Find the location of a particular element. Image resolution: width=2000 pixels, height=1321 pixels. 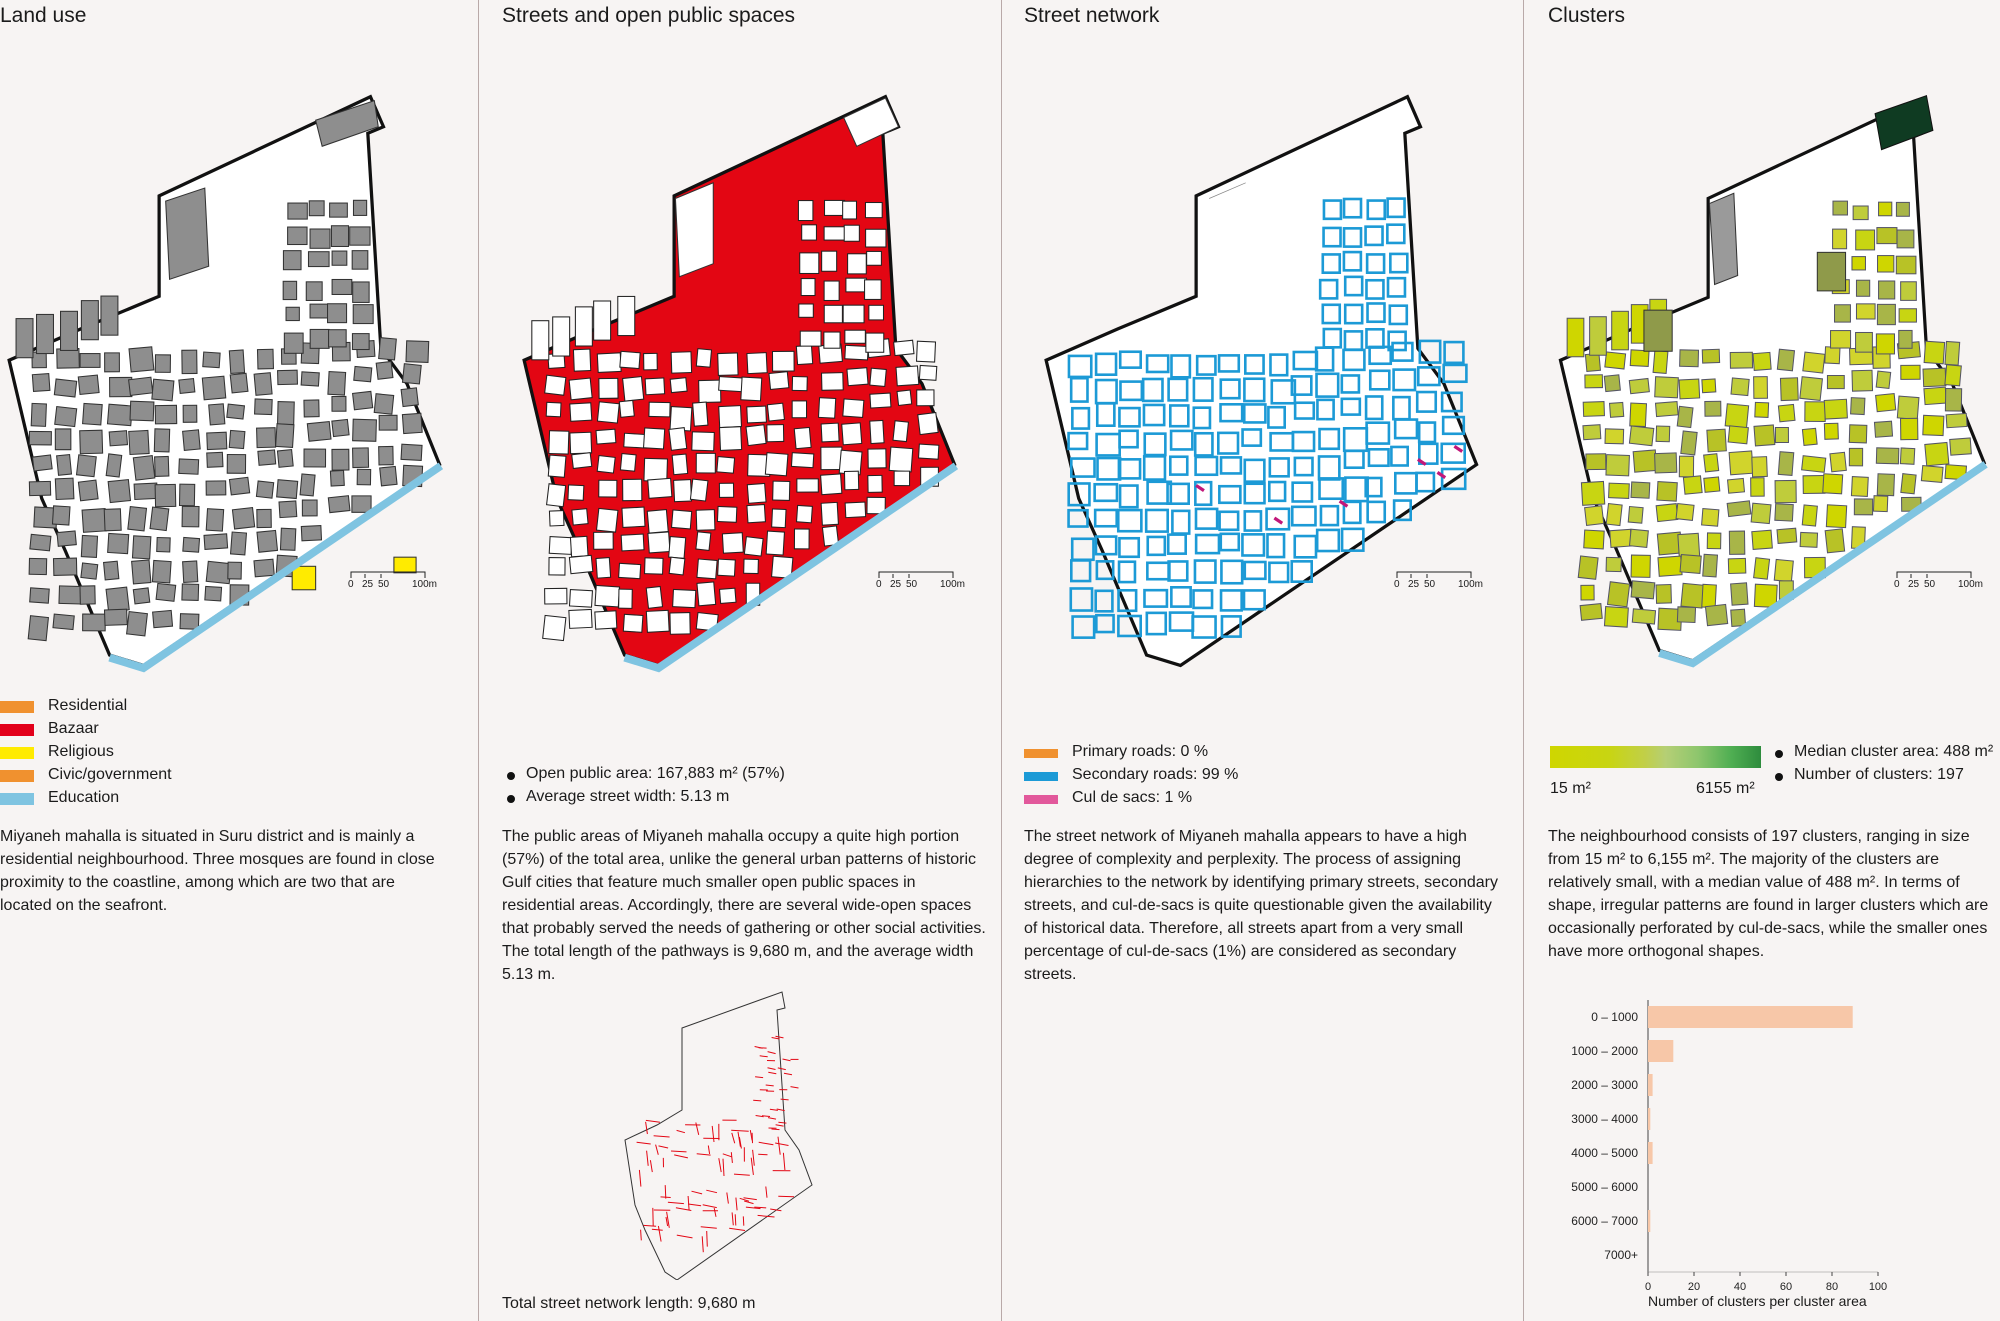

category-label: 0 – 1000 is located at coordinates (1614, 1017).